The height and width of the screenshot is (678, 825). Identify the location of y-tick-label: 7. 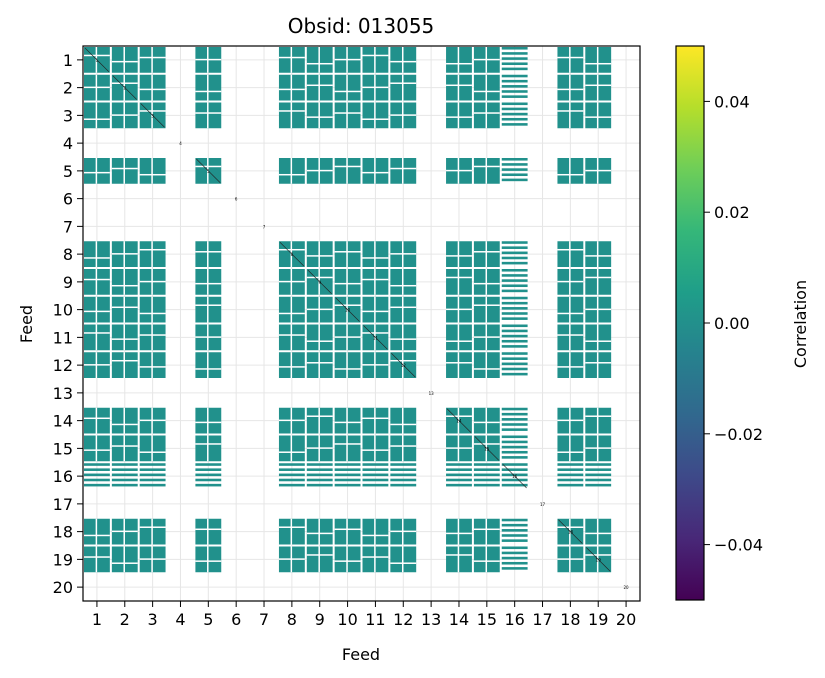
(68, 226).